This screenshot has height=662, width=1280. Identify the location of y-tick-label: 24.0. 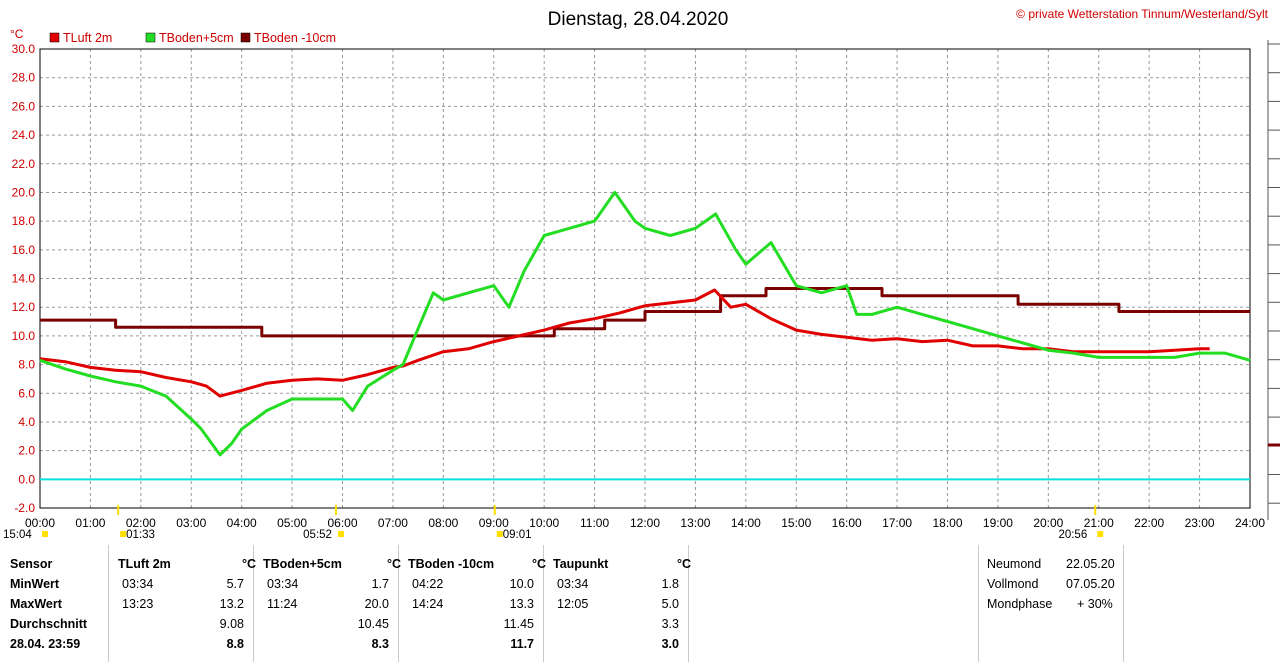
(24, 135).